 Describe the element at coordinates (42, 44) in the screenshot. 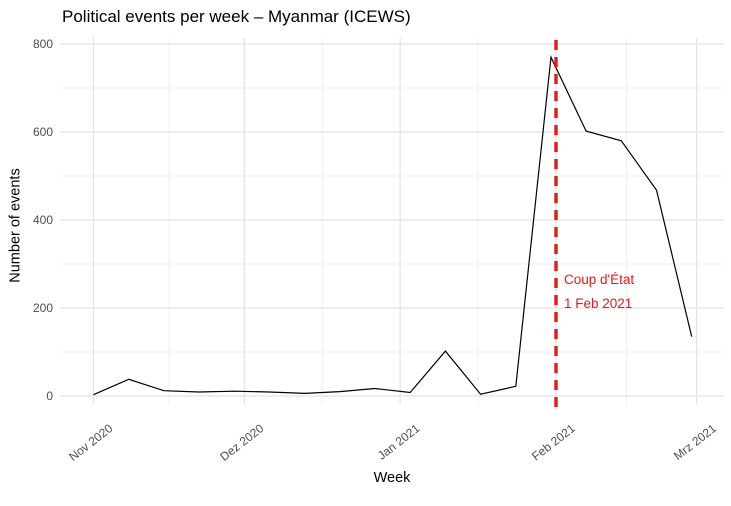

I see `y-tick-label: 800` at that location.